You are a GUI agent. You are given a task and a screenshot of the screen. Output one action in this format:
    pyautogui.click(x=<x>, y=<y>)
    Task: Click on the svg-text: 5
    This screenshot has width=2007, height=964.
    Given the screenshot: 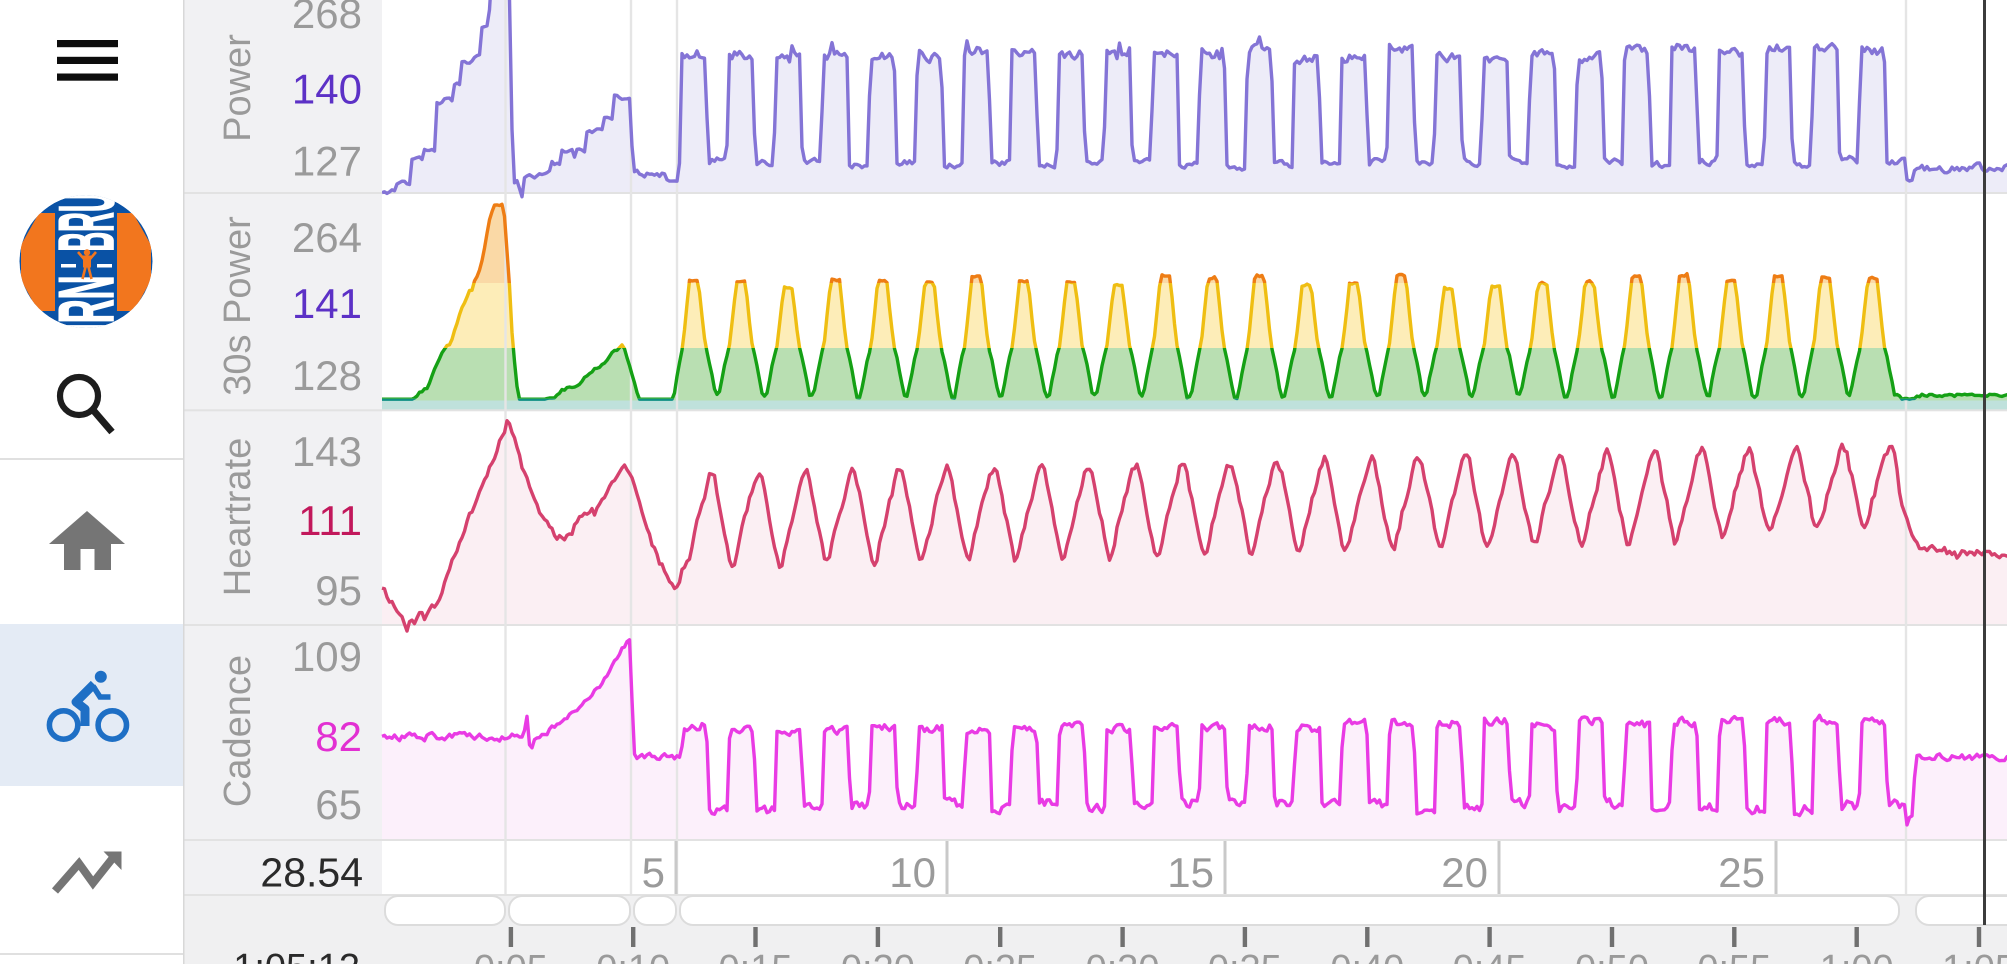 What is the action you would take?
    pyautogui.click(x=653, y=872)
    